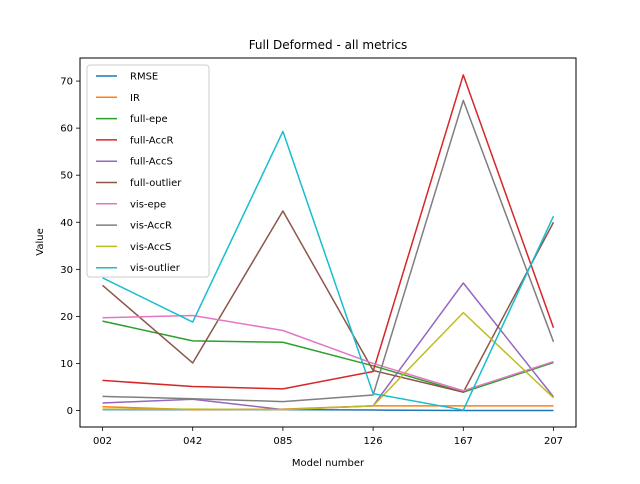  What do you see at coordinates (66, 317) in the screenshot?
I see `y-tick-label: 20` at bounding box center [66, 317].